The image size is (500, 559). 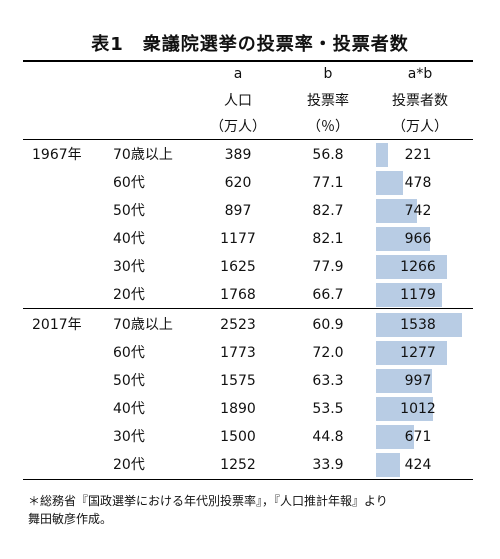 What do you see at coordinates (328, 239) in the screenshot?
I see `turnout-cell: 82.1` at bounding box center [328, 239].